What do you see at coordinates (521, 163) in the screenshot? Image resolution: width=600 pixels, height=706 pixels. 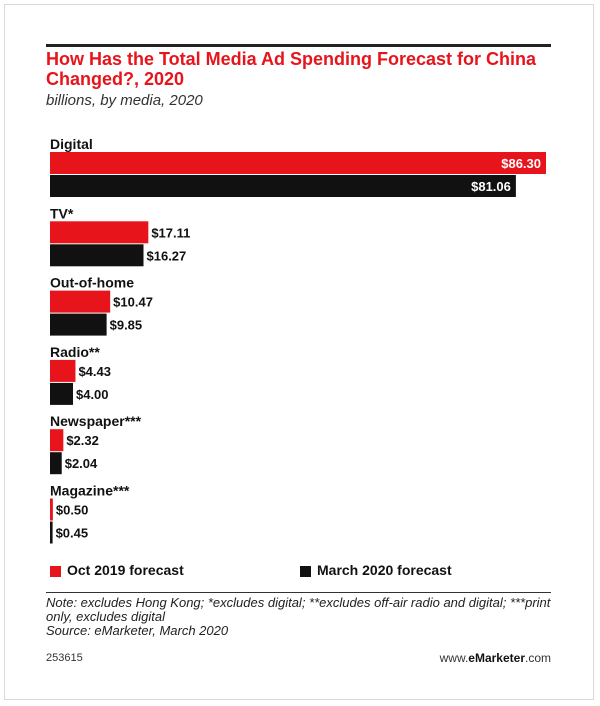 I see `value-label-digital-oct-2019: $86.30` at bounding box center [521, 163].